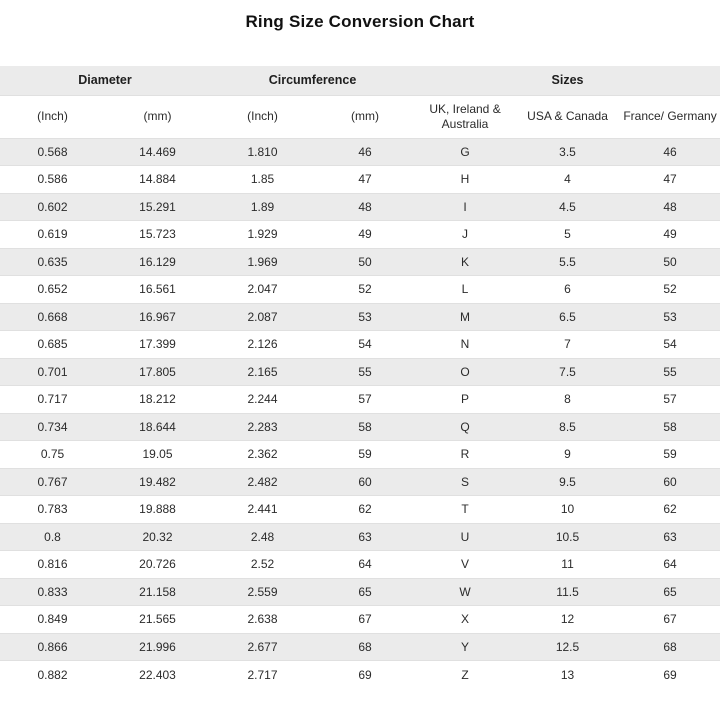 This screenshot has height=720, width=720. Describe the element at coordinates (157, 426) in the screenshot. I see `table-cell: 18.644` at that location.